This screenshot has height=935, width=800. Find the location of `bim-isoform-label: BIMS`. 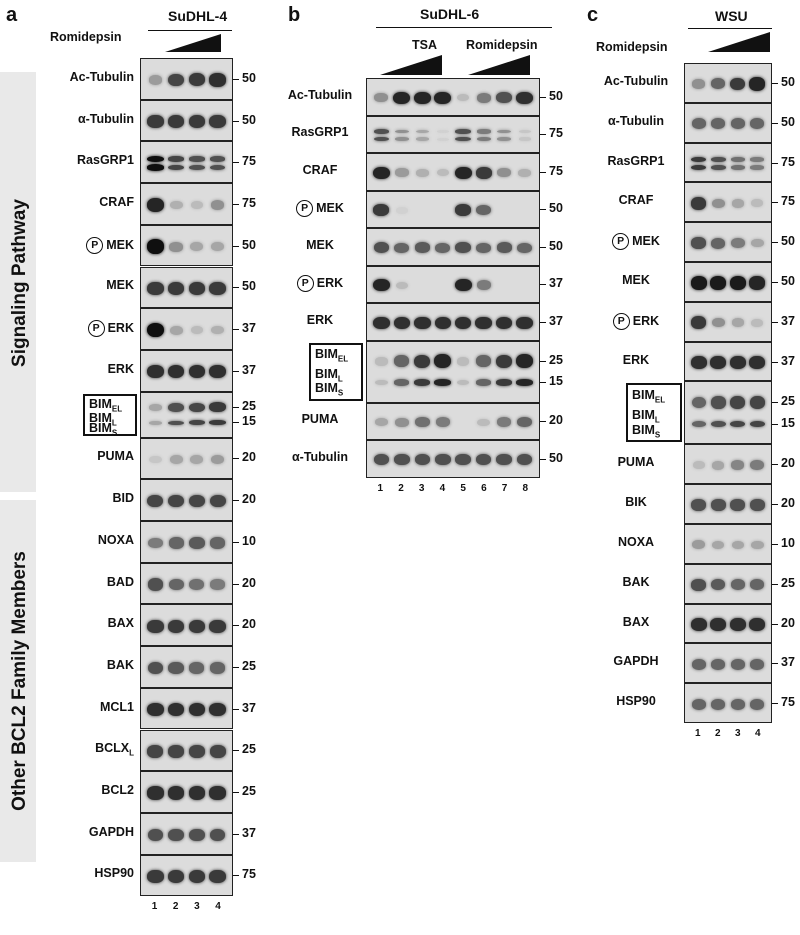

bim-isoform-label: BIMS is located at coordinates (646, 431).